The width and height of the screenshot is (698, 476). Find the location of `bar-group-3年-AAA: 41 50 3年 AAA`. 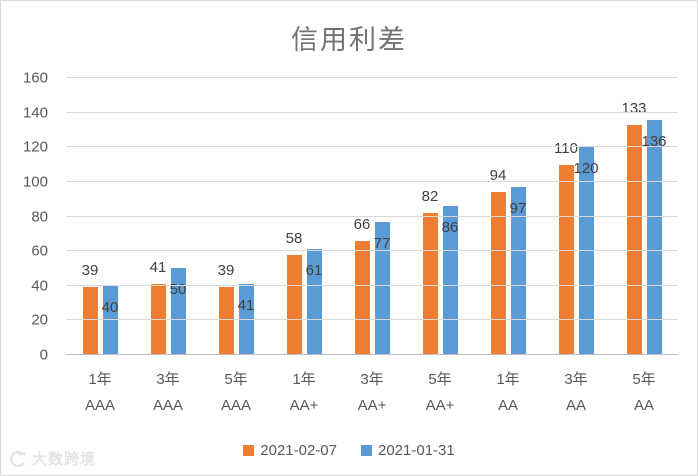

bar-group-3年-AAA: 41 50 3年 AAA is located at coordinates (168, 246).